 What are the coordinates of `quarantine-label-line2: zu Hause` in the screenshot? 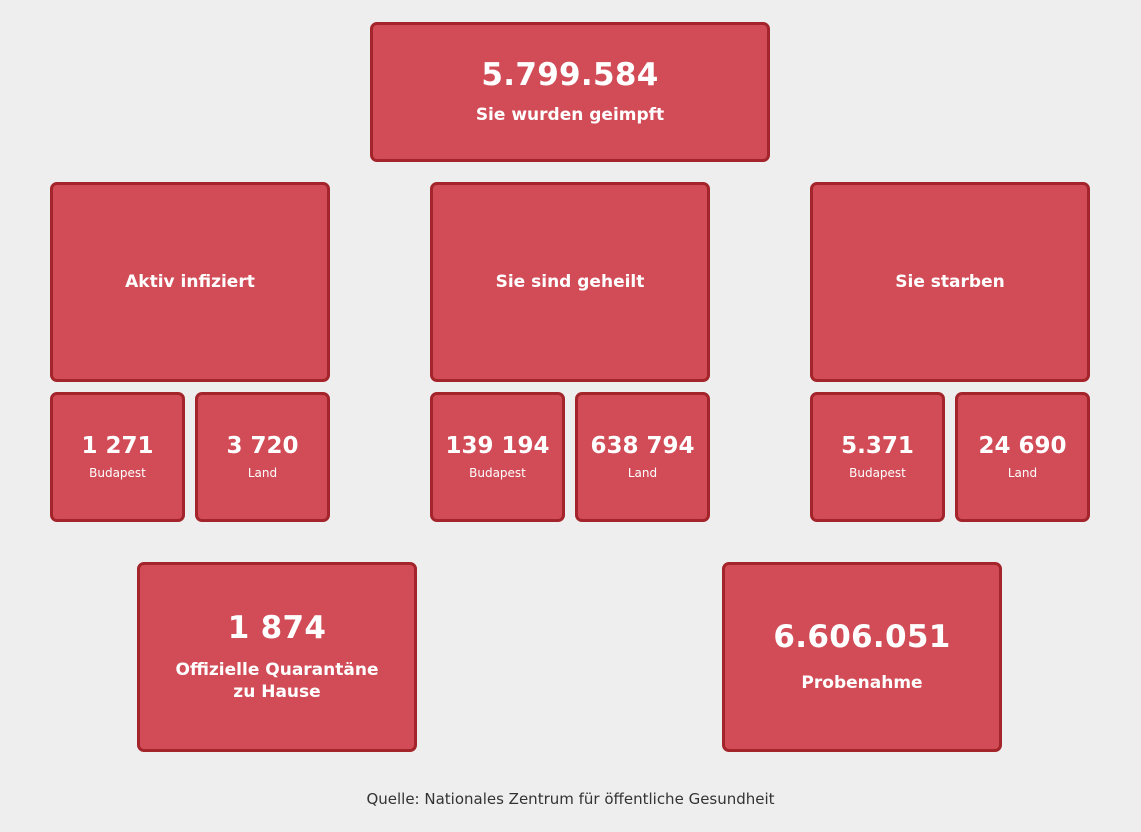 It's located at (277, 692).